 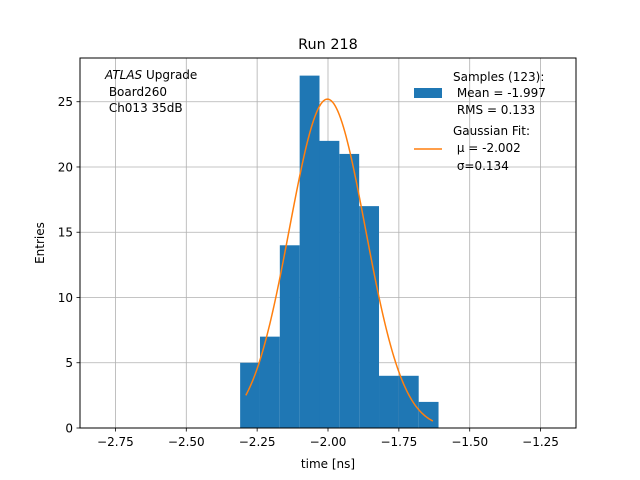 I want to click on legend-fit-line-2: μ = -2.002, so click(x=487, y=148).